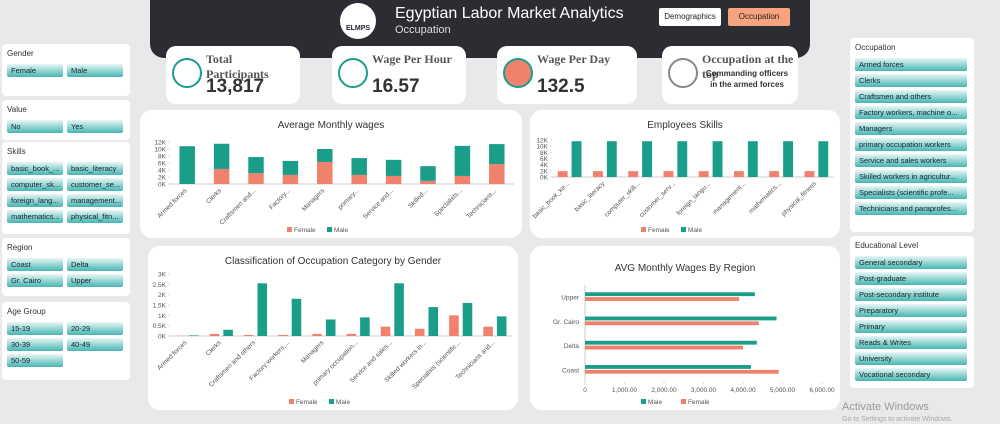 The height and width of the screenshot is (424, 1000). Describe the element at coordinates (35, 328) in the screenshot. I see `slicer-item: 15-19` at that location.